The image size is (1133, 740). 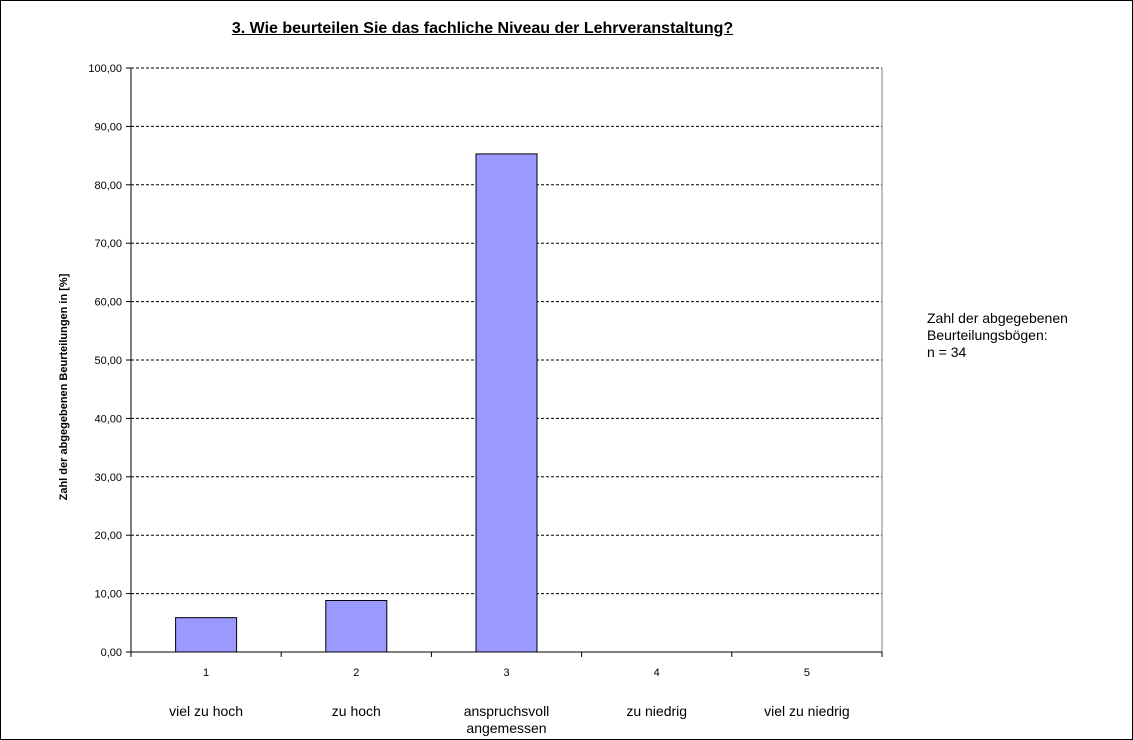 What do you see at coordinates (105, 69) in the screenshot?
I see `y-tick-label: 100,00` at bounding box center [105, 69].